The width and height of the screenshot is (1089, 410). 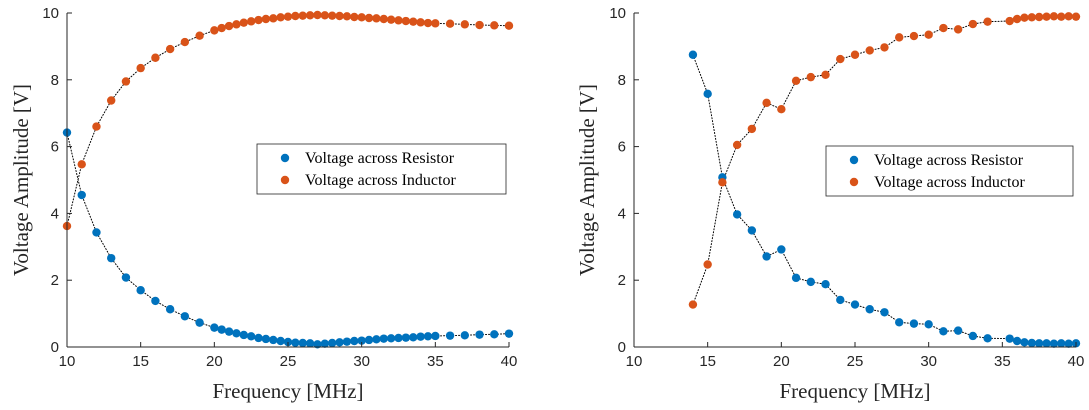 I want to click on x-tick-label: 15, so click(x=707, y=361).